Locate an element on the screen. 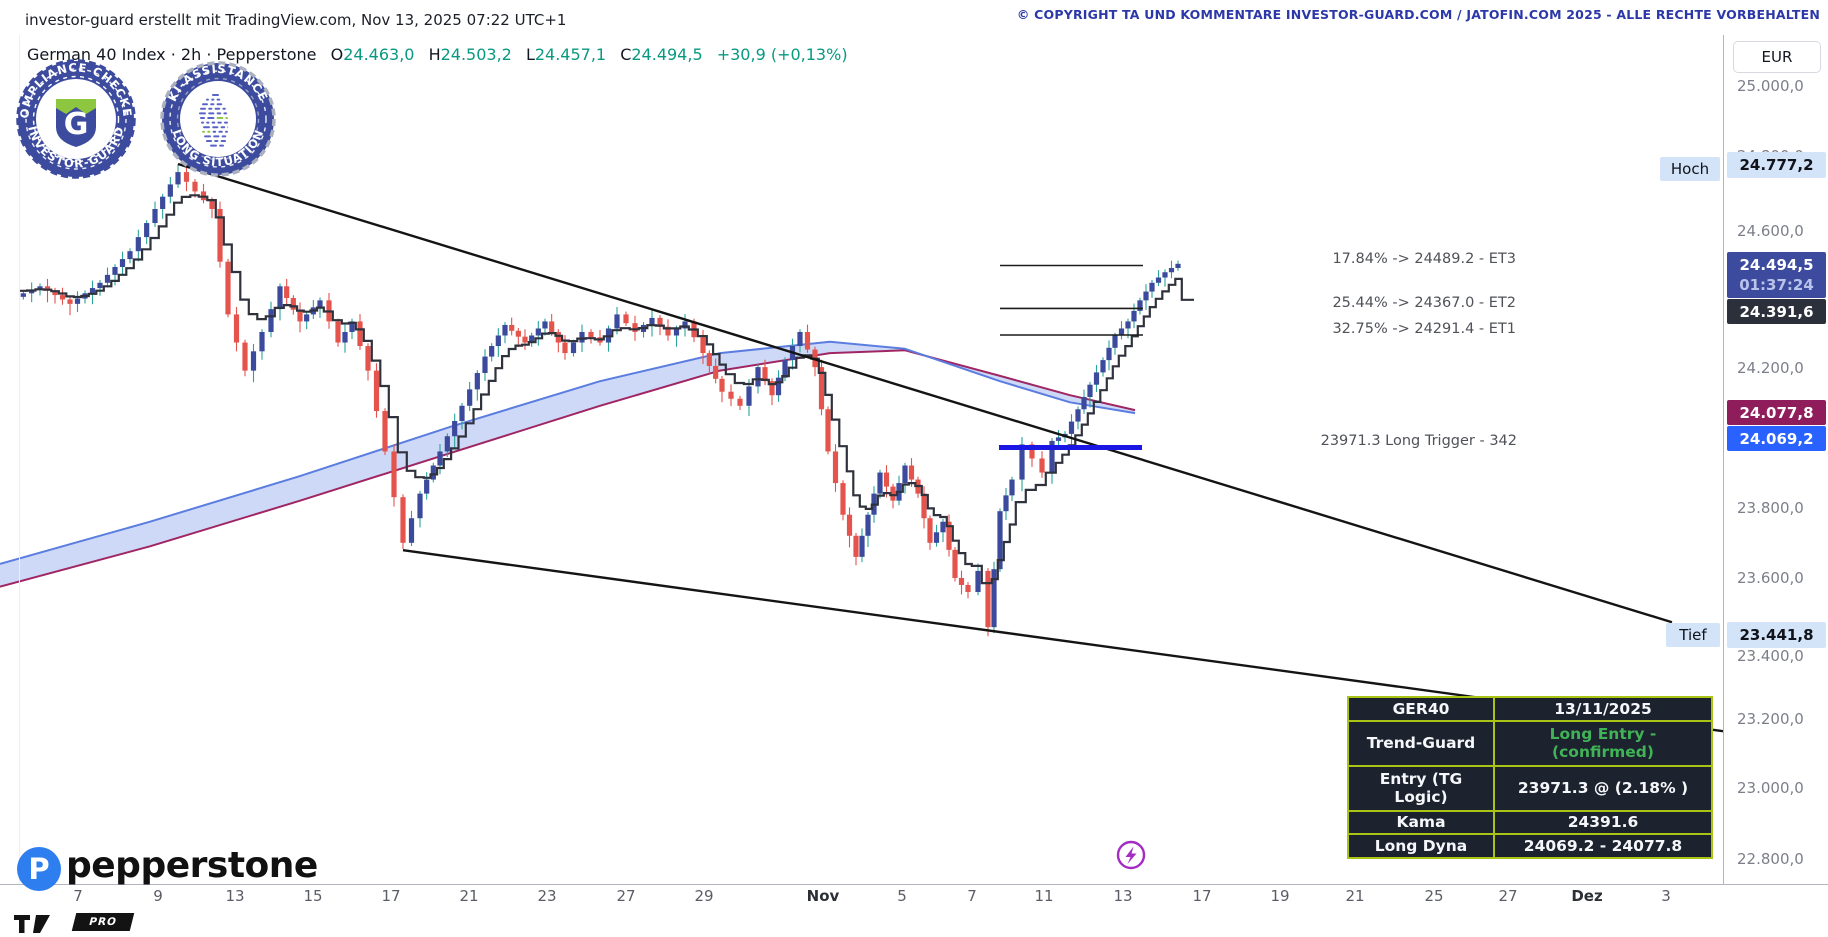 The height and width of the screenshot is (937, 1828). pepperstone-wordmark: pepperstone is located at coordinates (192, 865).